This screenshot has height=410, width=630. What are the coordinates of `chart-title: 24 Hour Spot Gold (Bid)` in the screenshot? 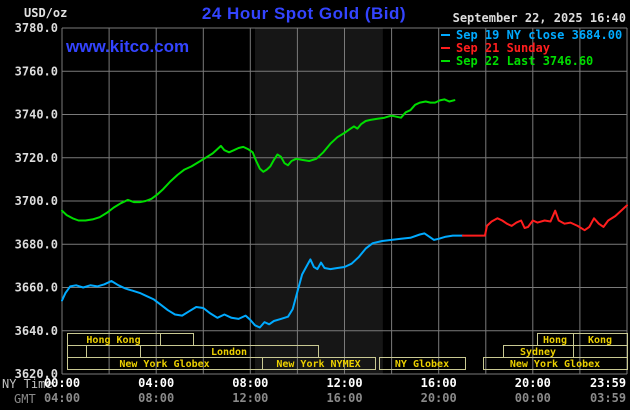 It's located at (304, 13).